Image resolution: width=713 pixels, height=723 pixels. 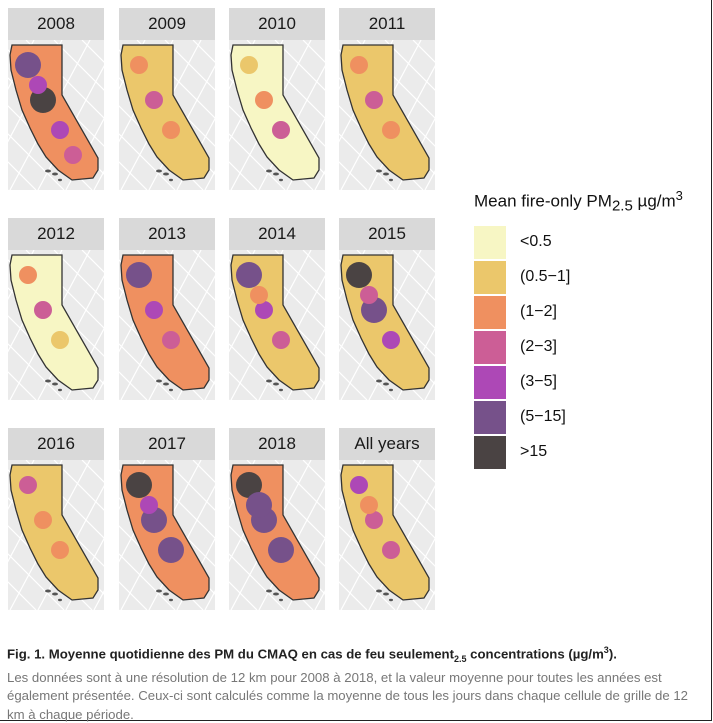 I want to click on caption-title-subscript: 2.5, so click(x=460, y=659).